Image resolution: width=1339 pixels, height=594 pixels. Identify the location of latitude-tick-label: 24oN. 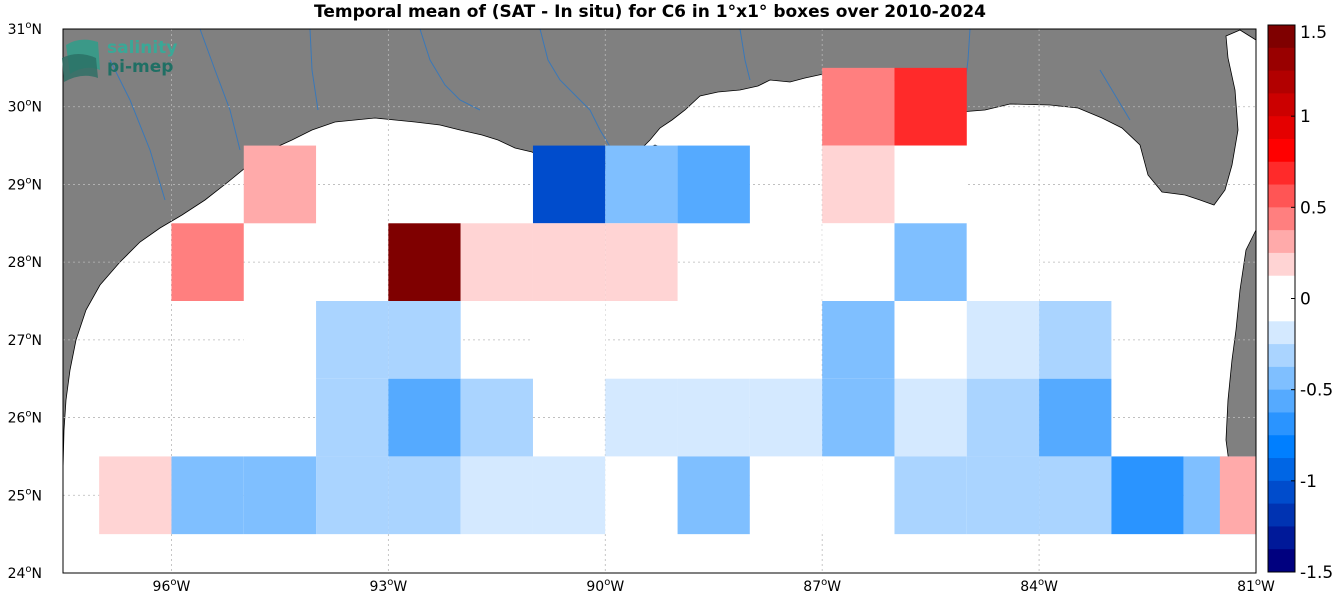
(25, 573).